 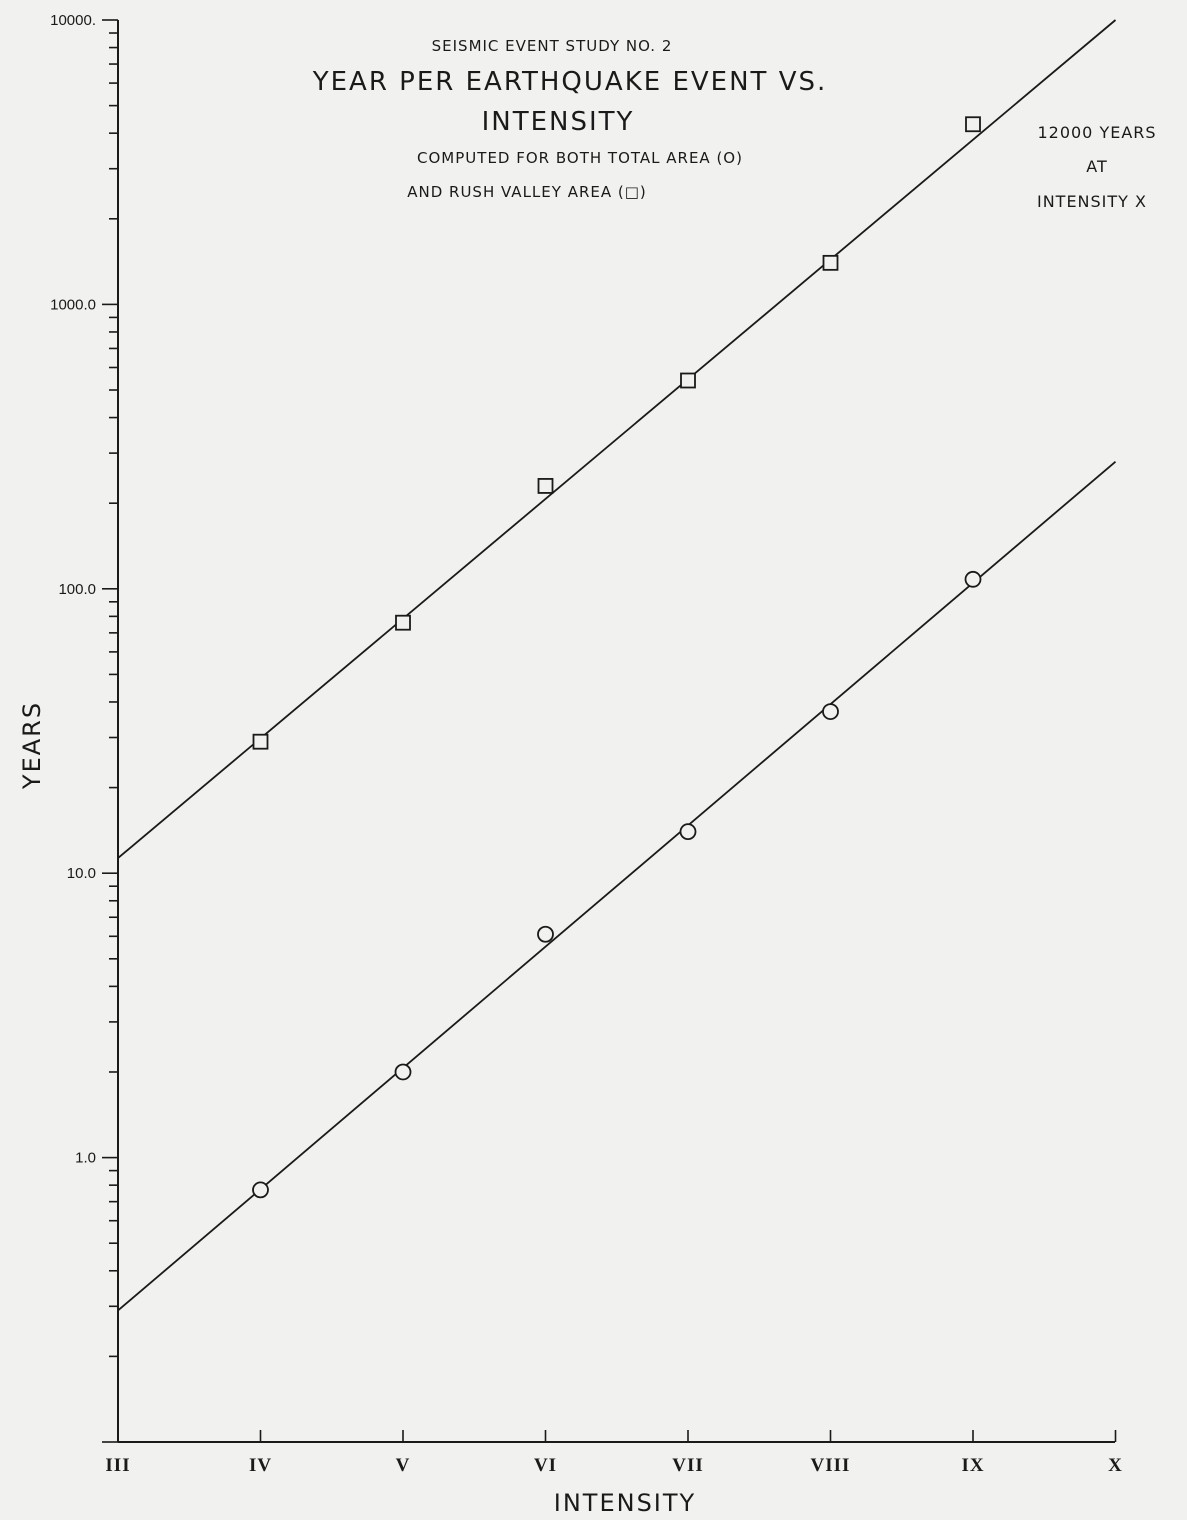 I want to click on annotation-line-1: 12000 YEARS, so click(x=1096, y=132).